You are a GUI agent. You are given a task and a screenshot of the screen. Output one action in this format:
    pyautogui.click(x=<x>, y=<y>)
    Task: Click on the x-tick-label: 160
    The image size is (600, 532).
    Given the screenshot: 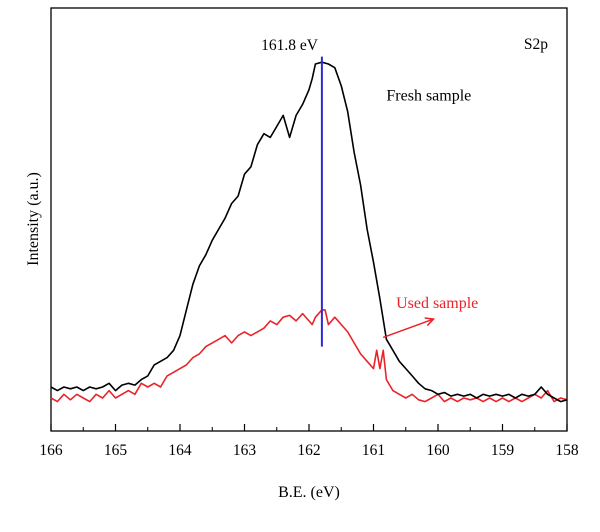 What is the action you would take?
    pyautogui.click(x=438, y=450)
    